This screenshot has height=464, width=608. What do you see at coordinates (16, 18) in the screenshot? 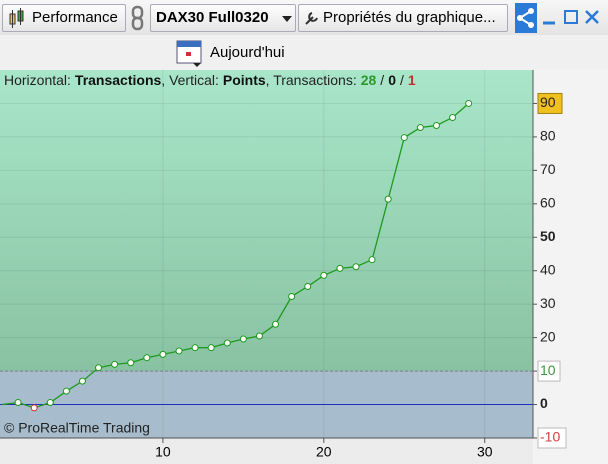
I see `candle-icon` at bounding box center [16, 18].